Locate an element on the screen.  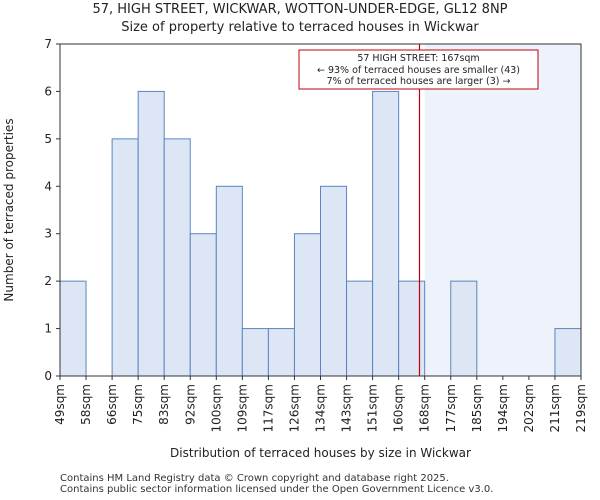
y-tick-label: 7 is located at coordinates (48, 44).